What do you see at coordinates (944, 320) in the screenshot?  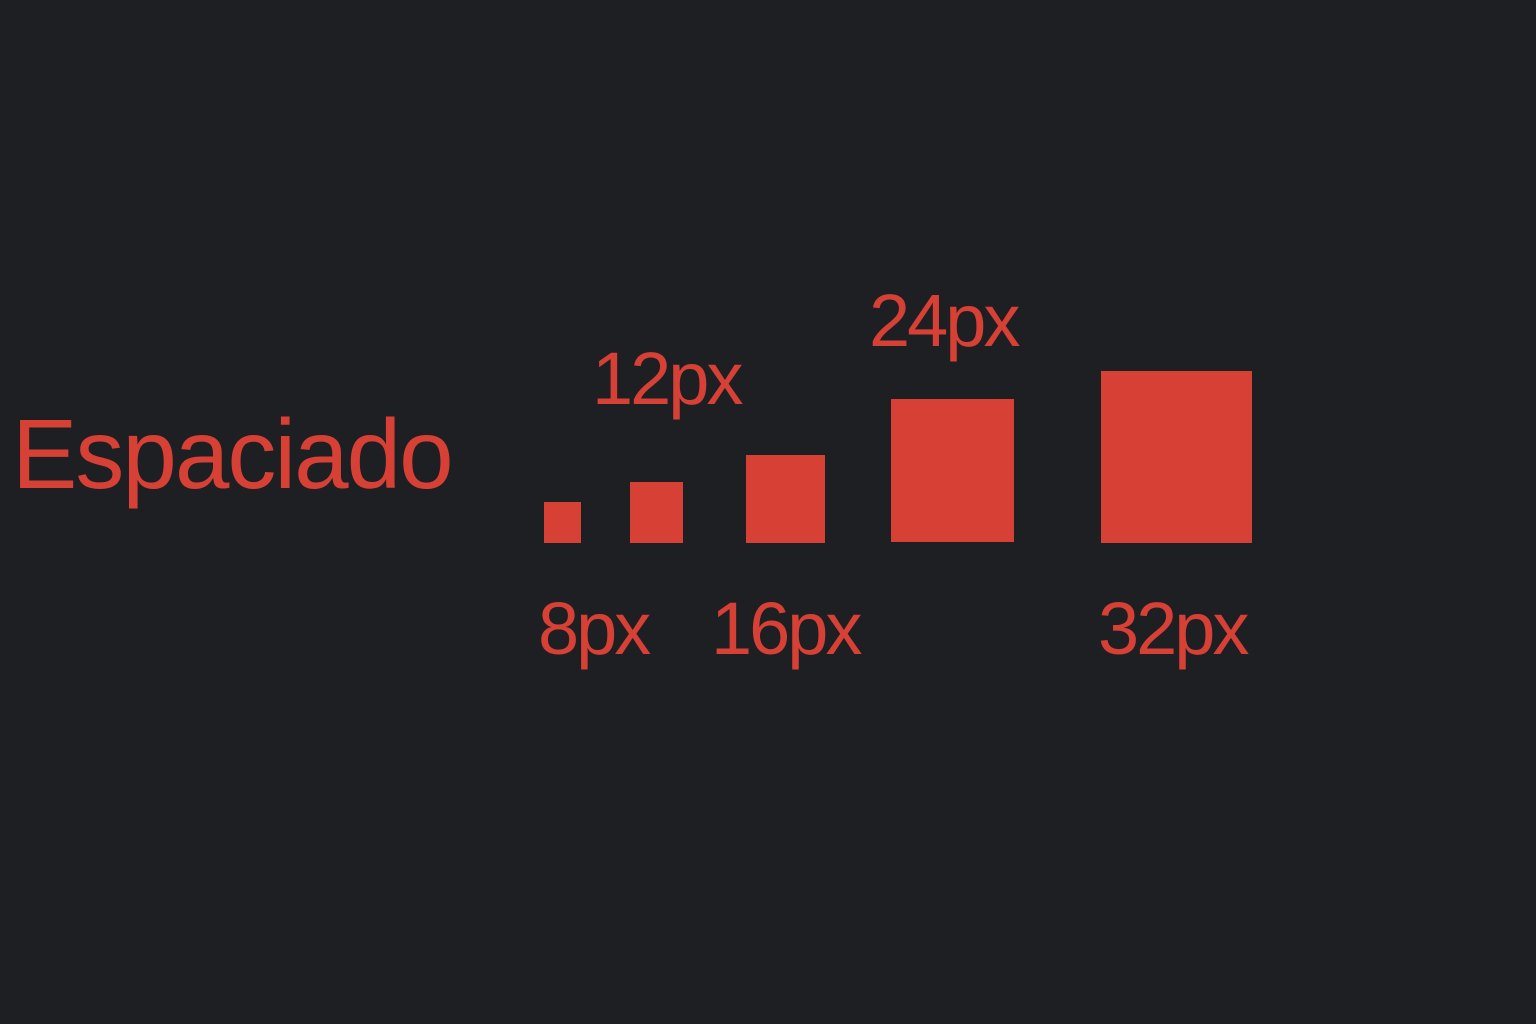 I see `spacing-label-24: 24px` at bounding box center [944, 320].